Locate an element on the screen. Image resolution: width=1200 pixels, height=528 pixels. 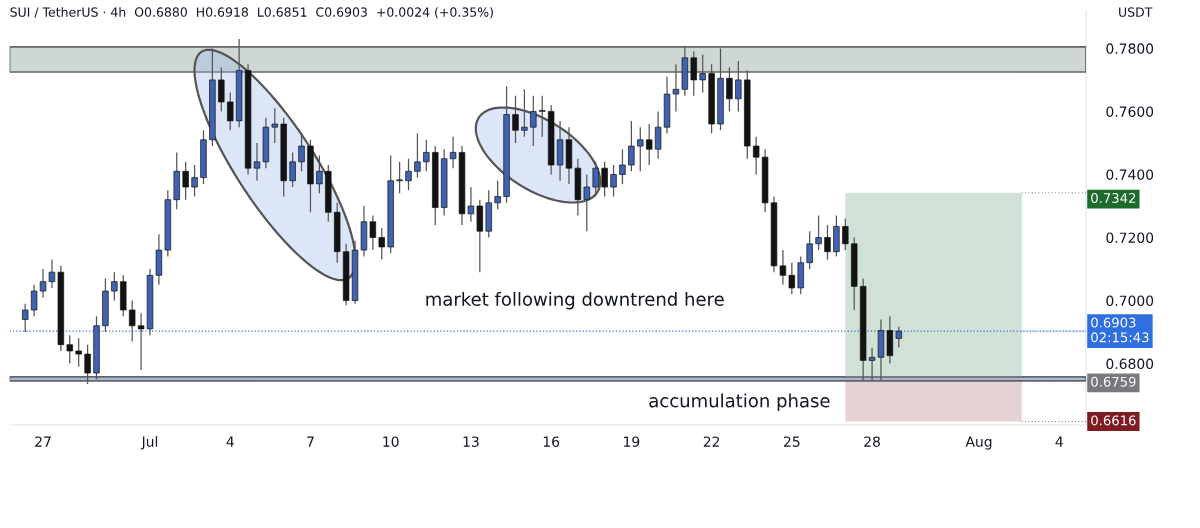
band-label: 0.7342 is located at coordinates (1113, 197).